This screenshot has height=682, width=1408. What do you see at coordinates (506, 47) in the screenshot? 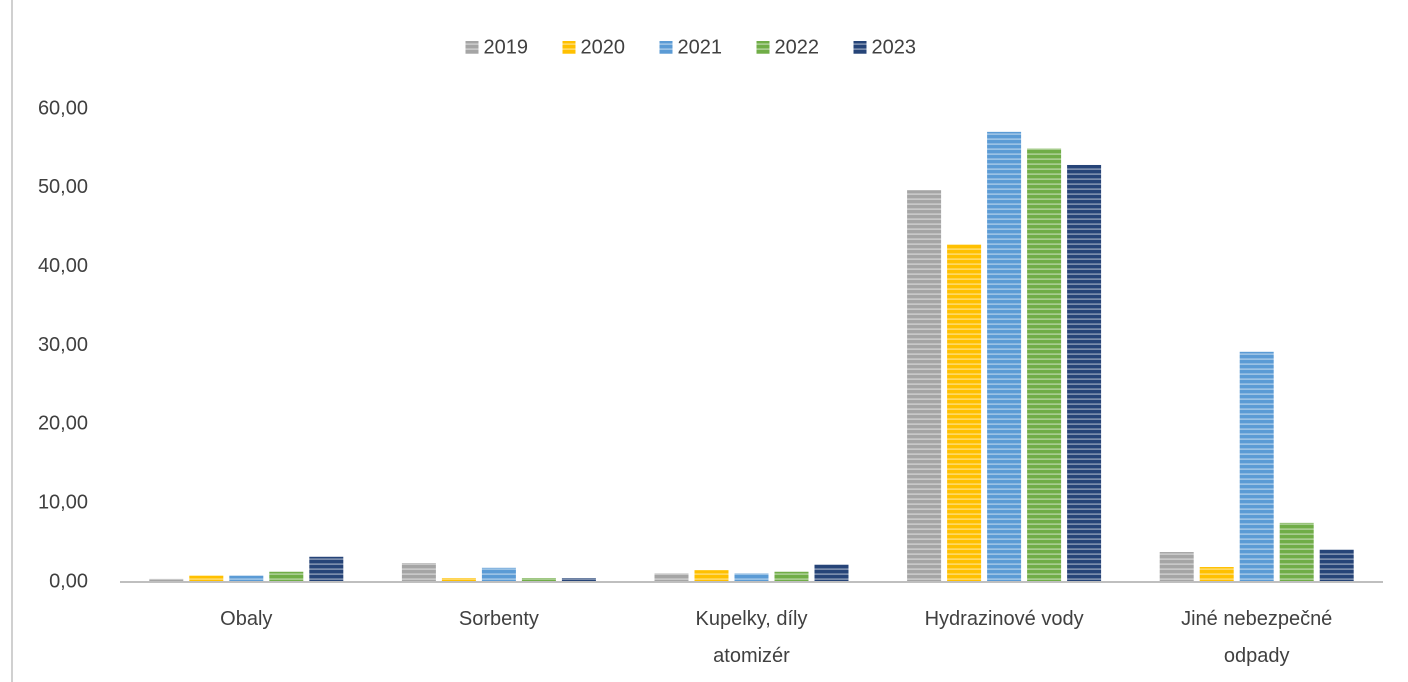
I see `legend-label: 2019` at bounding box center [506, 47].